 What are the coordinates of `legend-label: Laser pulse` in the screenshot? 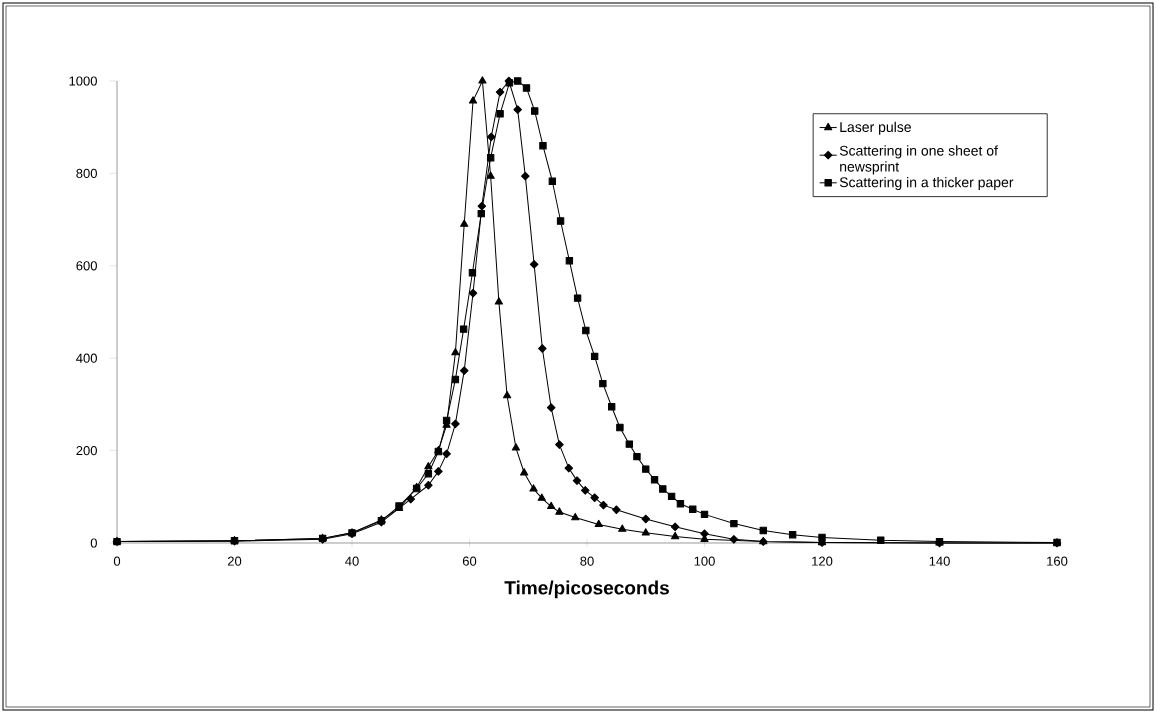 It's located at (875, 128).